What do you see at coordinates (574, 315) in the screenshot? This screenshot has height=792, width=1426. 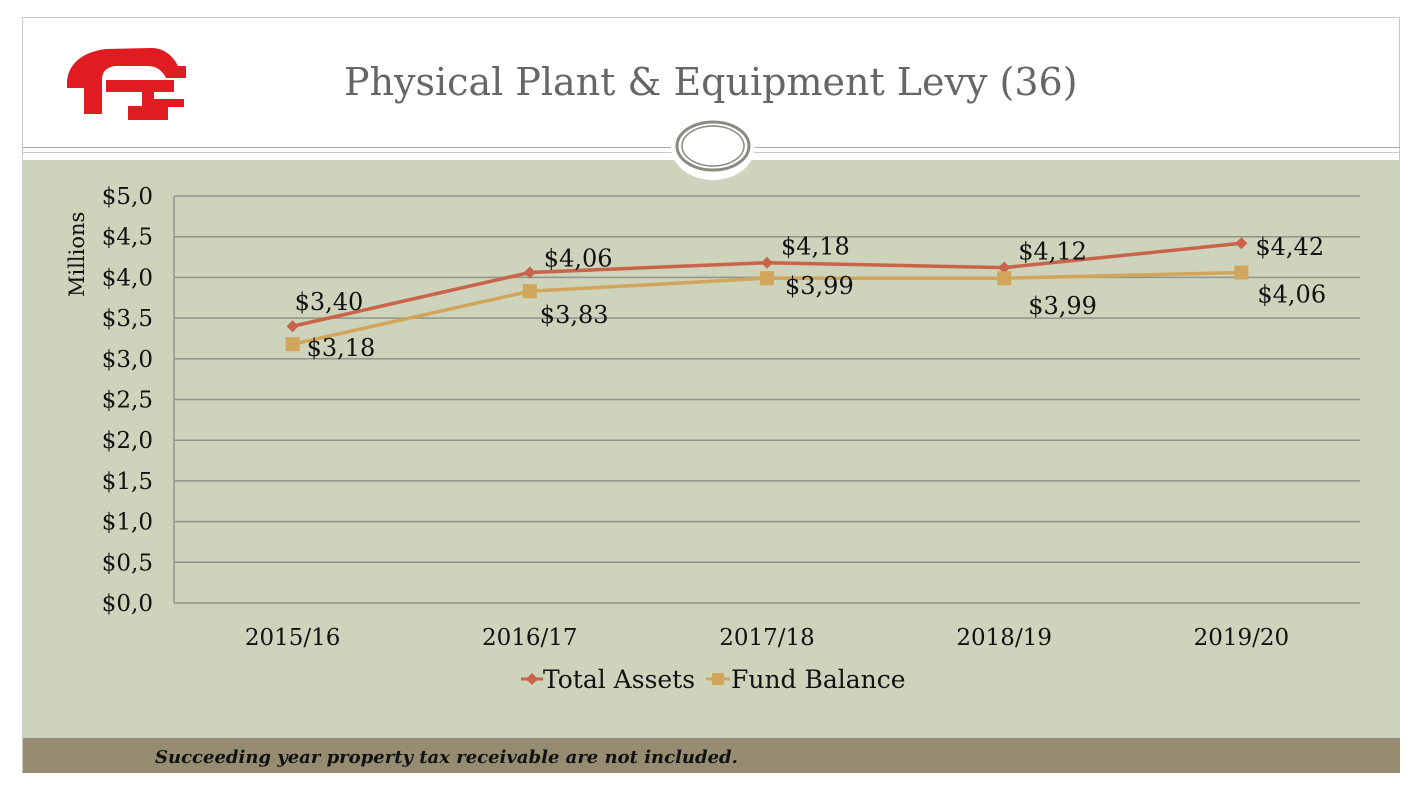 I see `data-label: $3,83` at bounding box center [574, 315].